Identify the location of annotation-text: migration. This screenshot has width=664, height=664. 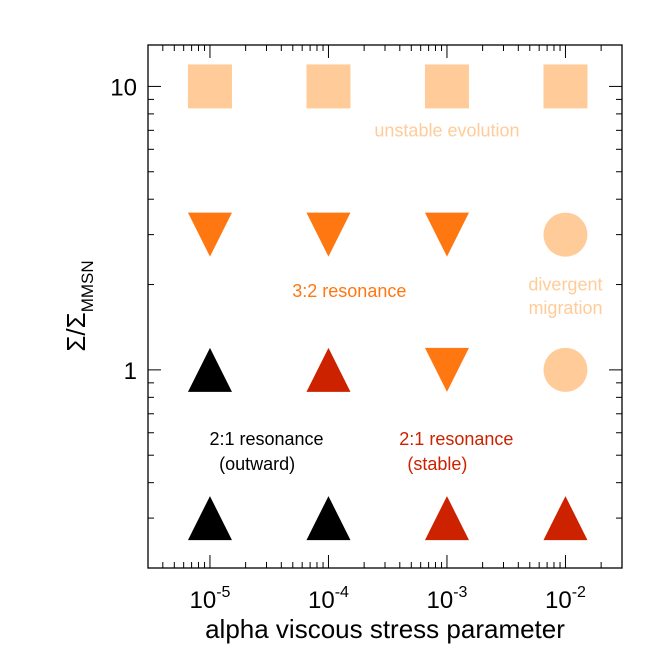
(565, 308).